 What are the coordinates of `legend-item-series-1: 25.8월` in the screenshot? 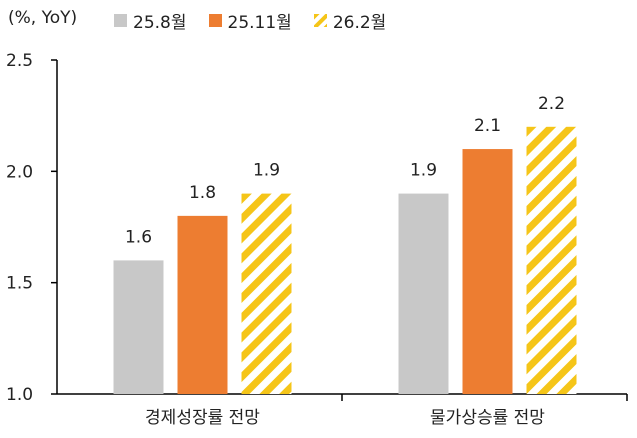 It's located at (150, 20).